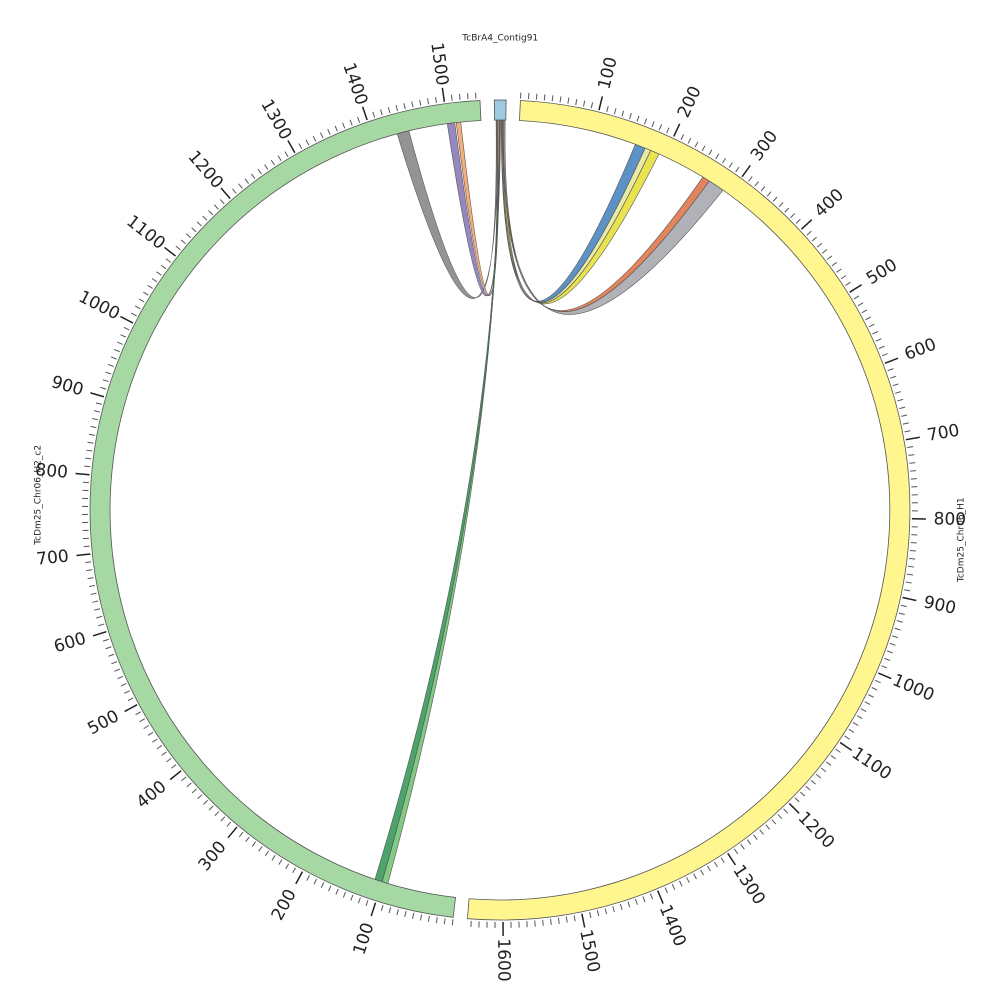 Image resolution: width=1000 pixels, height=1000 pixels. Describe the element at coordinates (441, 501) in the screenshot. I see `link` at that location.